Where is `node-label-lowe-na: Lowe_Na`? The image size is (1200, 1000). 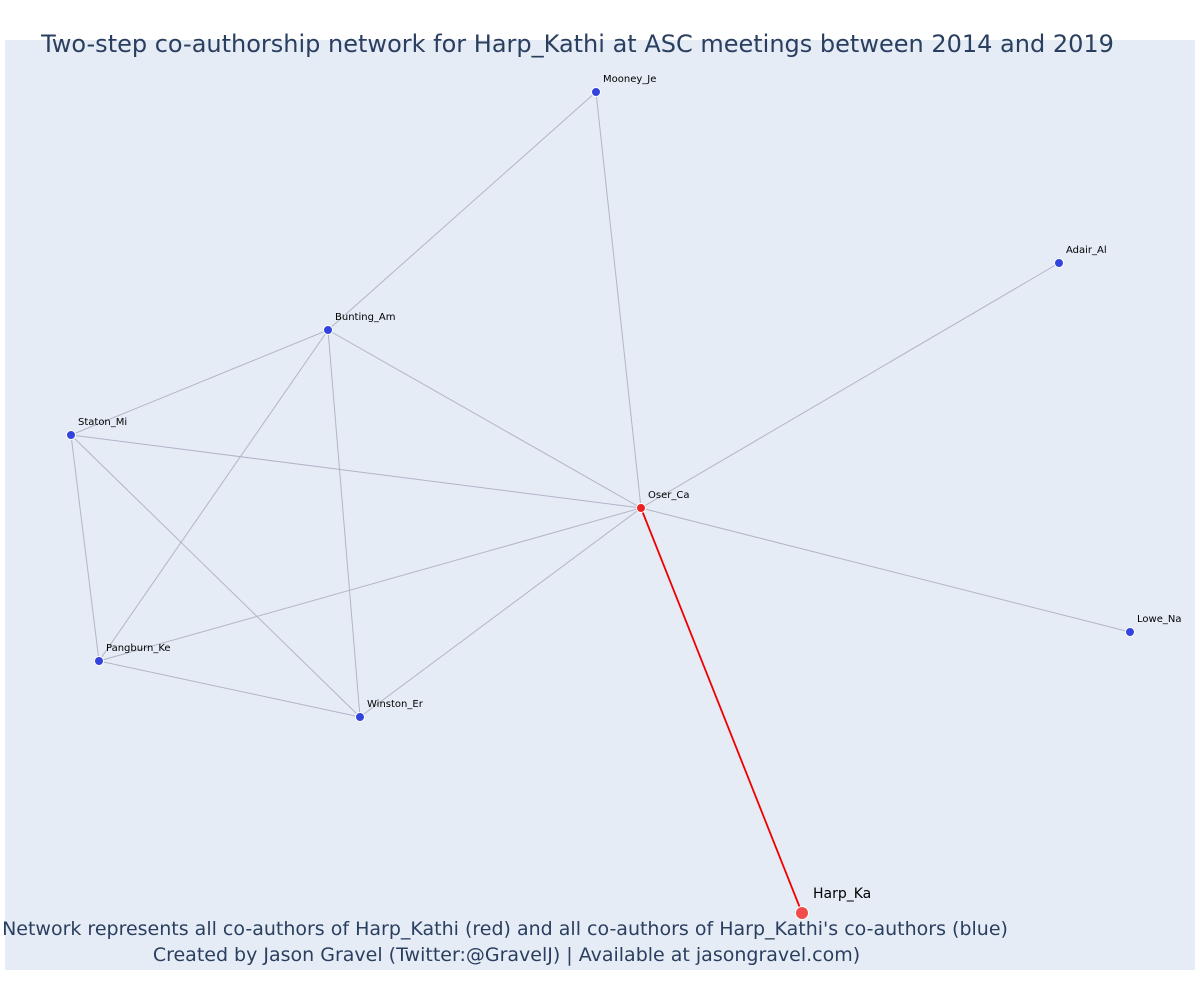 node-label-lowe-na: Lowe_Na is located at coordinates (1159, 619).